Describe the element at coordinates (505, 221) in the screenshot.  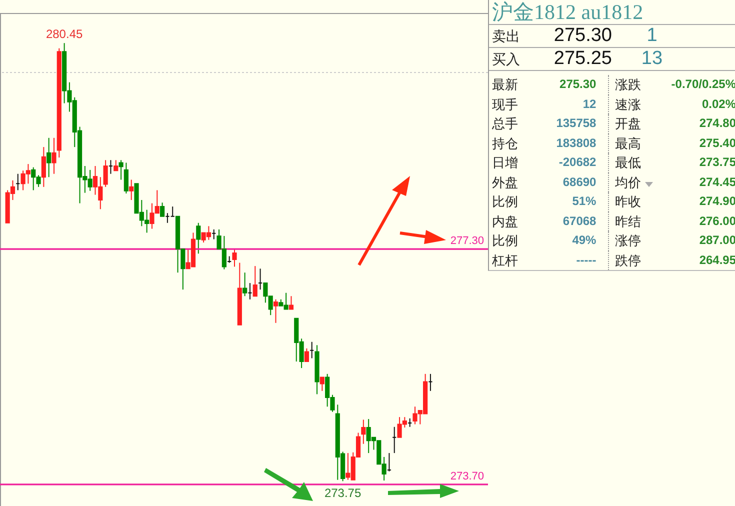
I see `text: 内盘` at that location.